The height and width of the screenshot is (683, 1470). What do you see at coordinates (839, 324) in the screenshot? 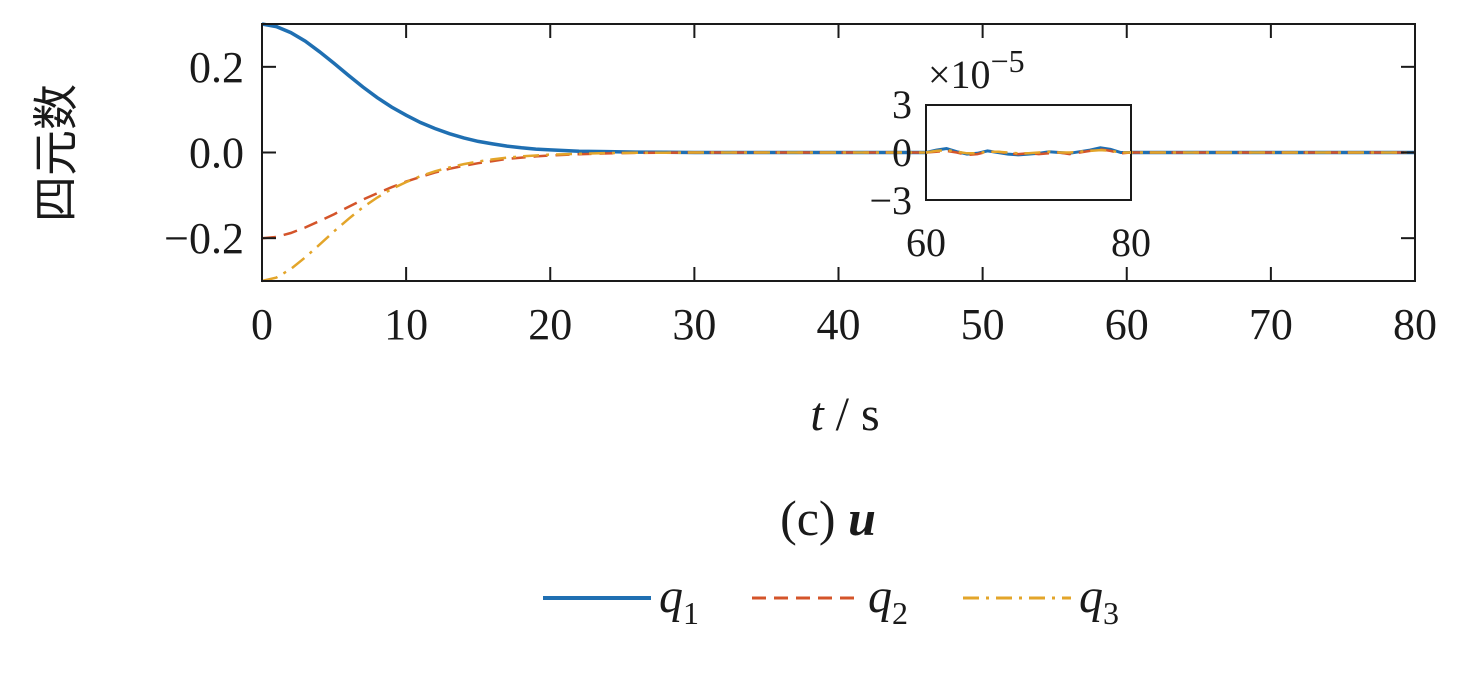
I see `x-tick-label: 40` at bounding box center [839, 324].